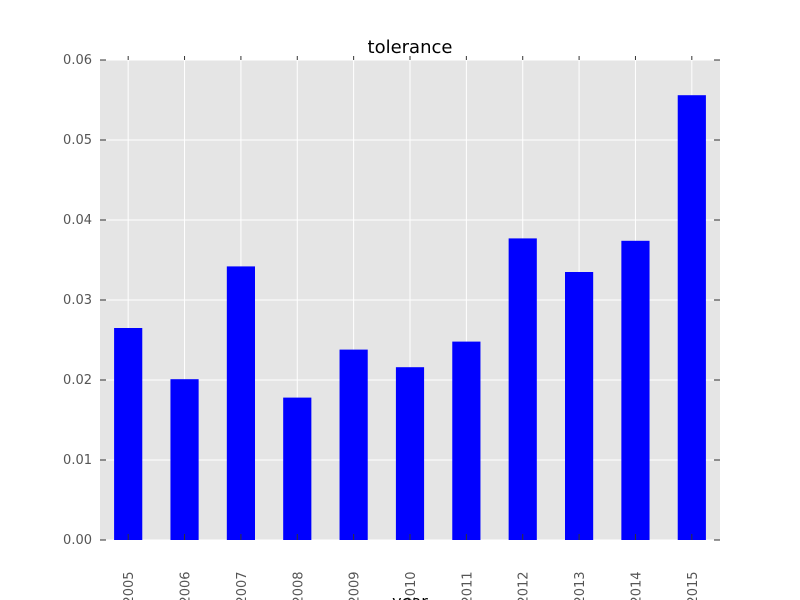 The height and width of the screenshot is (600, 800). I want to click on x-axis-label: year, so click(410, 596).